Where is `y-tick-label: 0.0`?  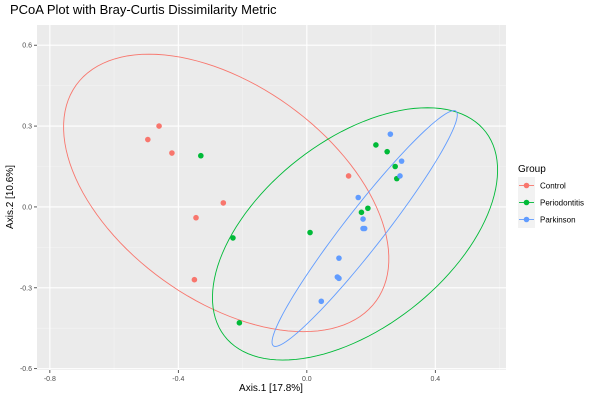
y-tick-label: 0.0 is located at coordinates (27, 207).